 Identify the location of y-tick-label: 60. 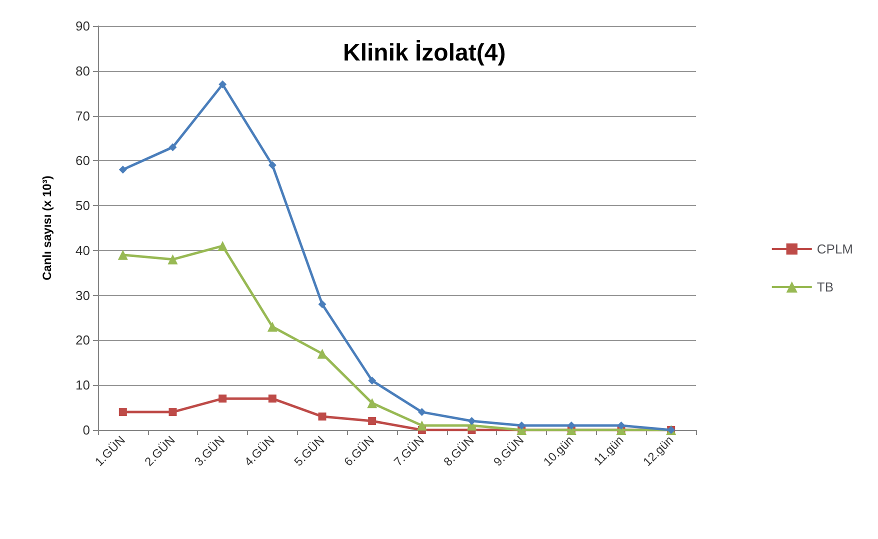
(83, 160).